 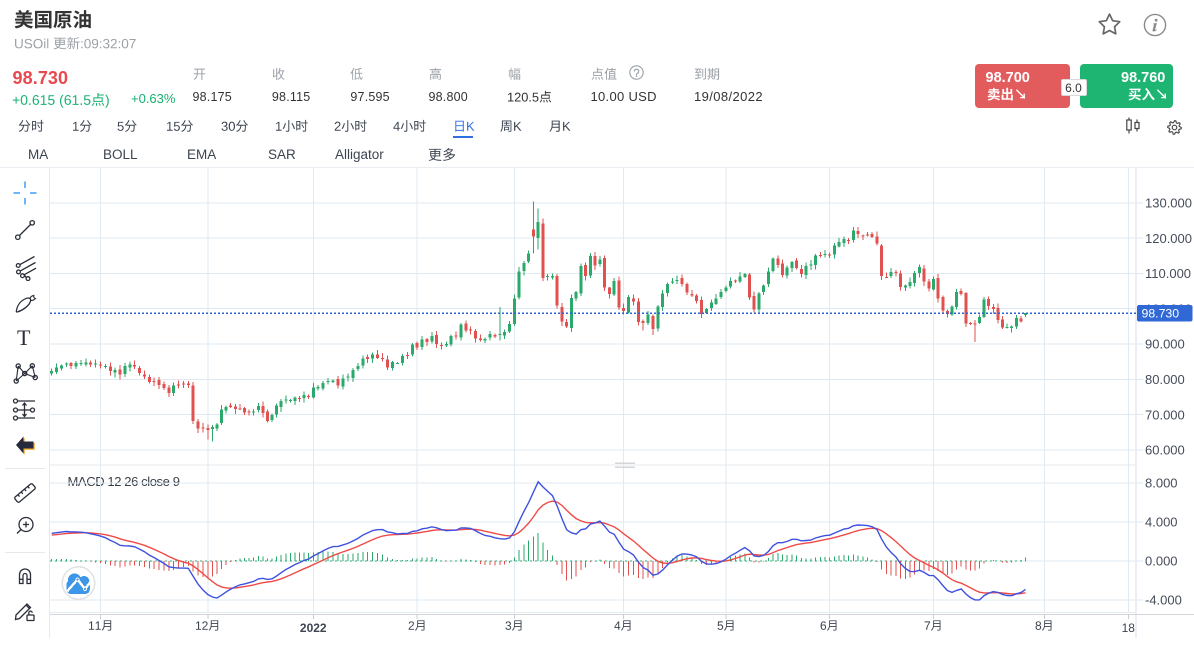 What do you see at coordinates (1168, 203) in the screenshot?
I see `svg-text: 130.000` at bounding box center [1168, 203].